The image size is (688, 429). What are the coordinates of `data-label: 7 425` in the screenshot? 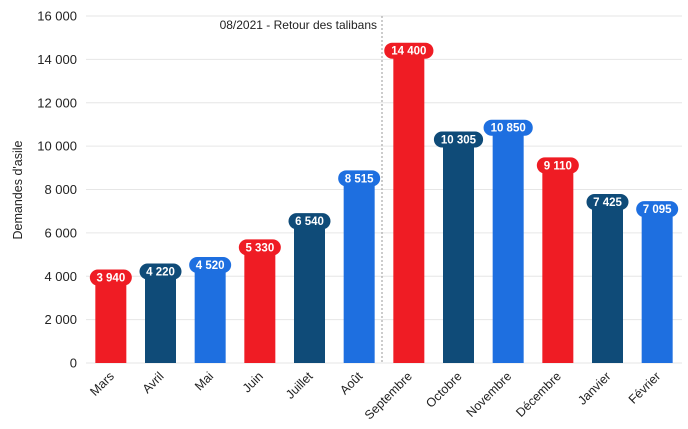 It's located at (607, 203).